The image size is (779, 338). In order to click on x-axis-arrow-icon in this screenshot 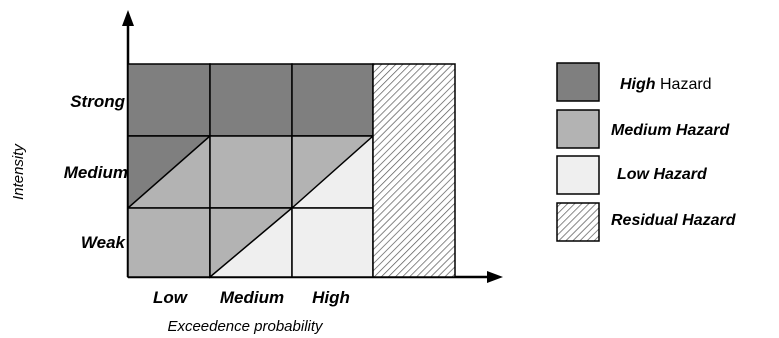, I will do `click(495, 277)`.